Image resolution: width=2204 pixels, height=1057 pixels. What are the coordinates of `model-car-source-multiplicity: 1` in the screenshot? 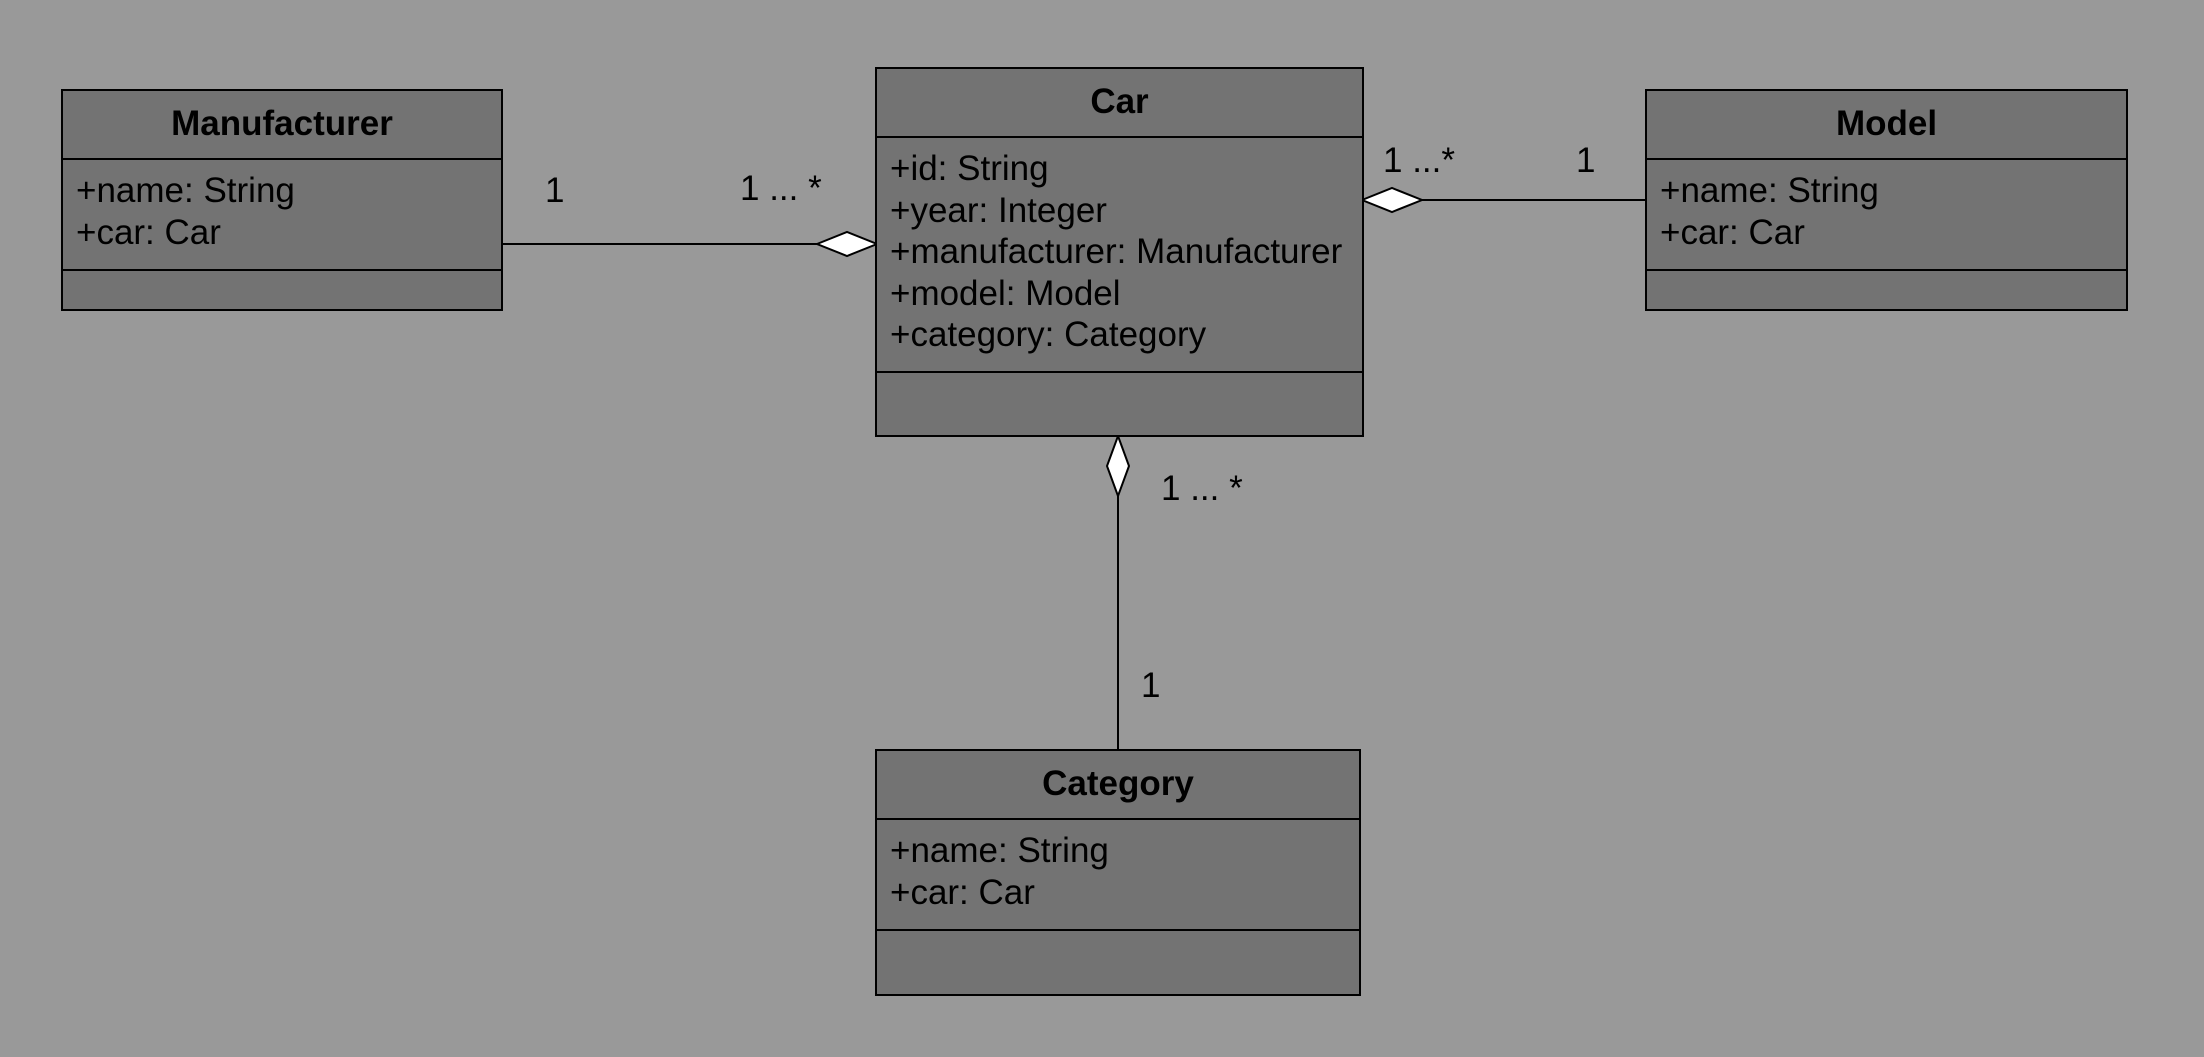 It's located at (1586, 160).